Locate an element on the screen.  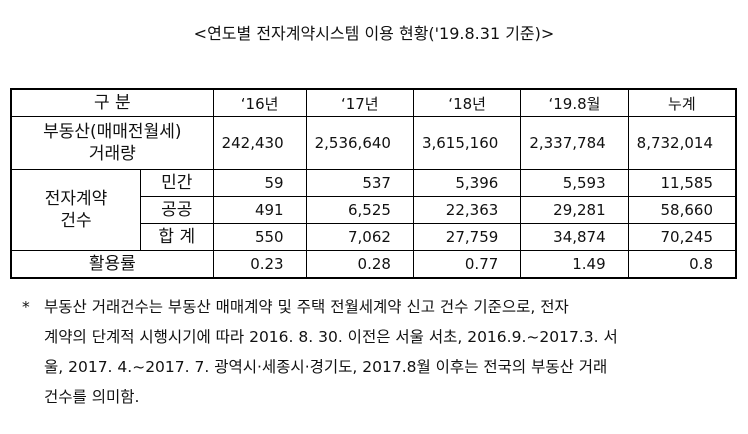
value-cell: 1.49 is located at coordinates (574, 264).